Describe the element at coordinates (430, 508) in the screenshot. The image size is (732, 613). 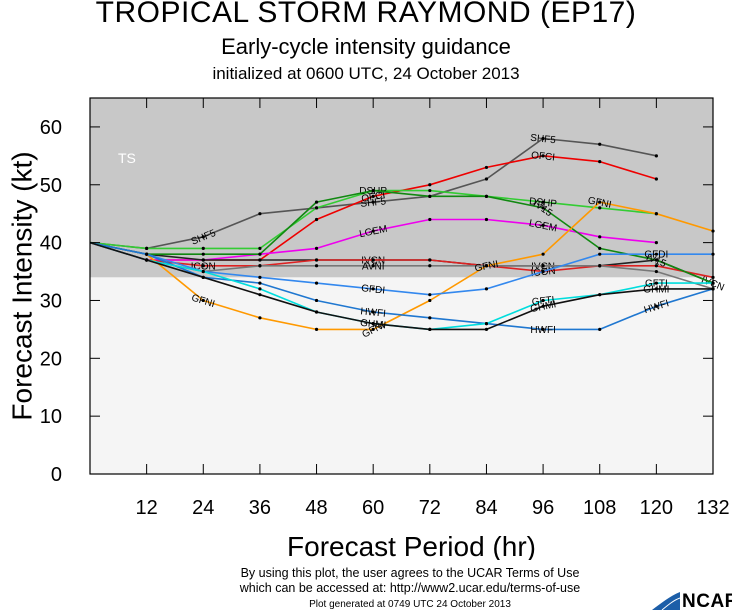
I see `x-tick-label: 72` at that location.